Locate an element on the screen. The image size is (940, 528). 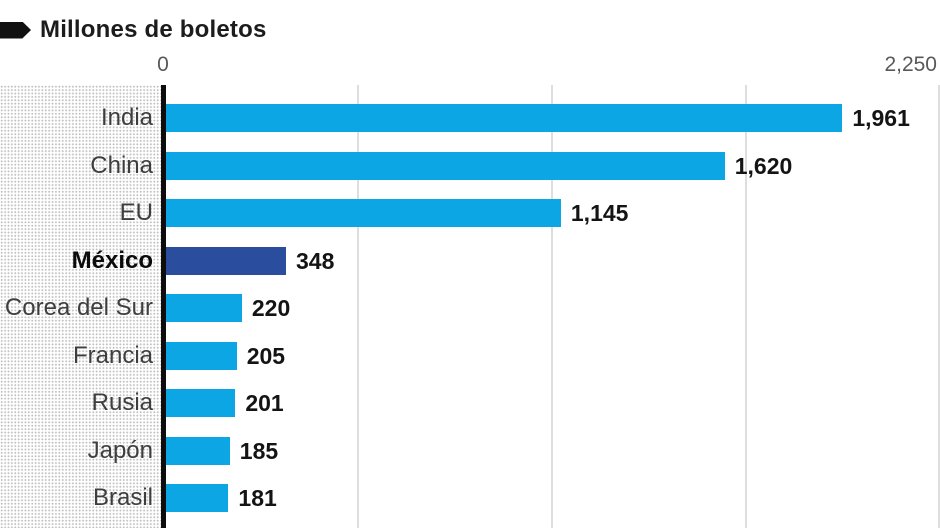
tag-icon is located at coordinates (15, 30).